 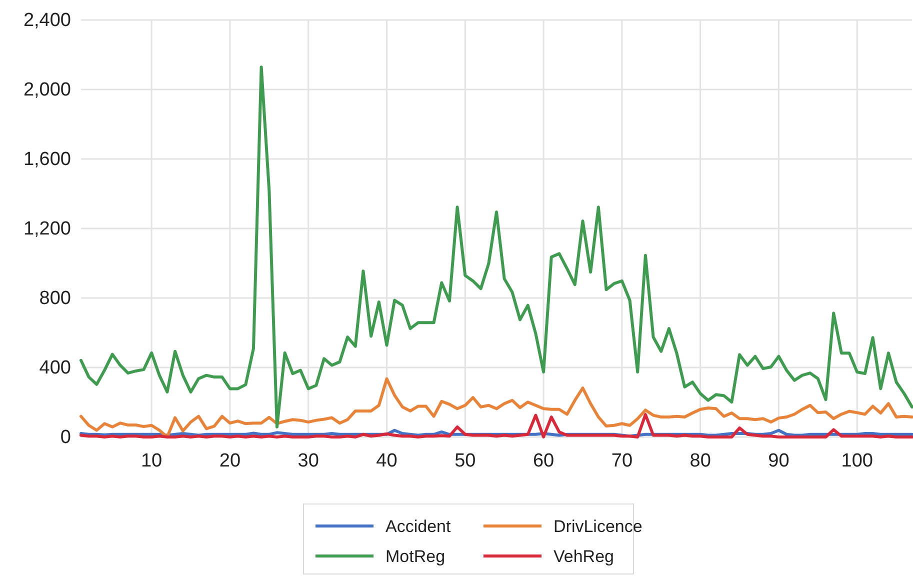 I want to click on y-tick-label: 1,600, so click(x=47, y=159).